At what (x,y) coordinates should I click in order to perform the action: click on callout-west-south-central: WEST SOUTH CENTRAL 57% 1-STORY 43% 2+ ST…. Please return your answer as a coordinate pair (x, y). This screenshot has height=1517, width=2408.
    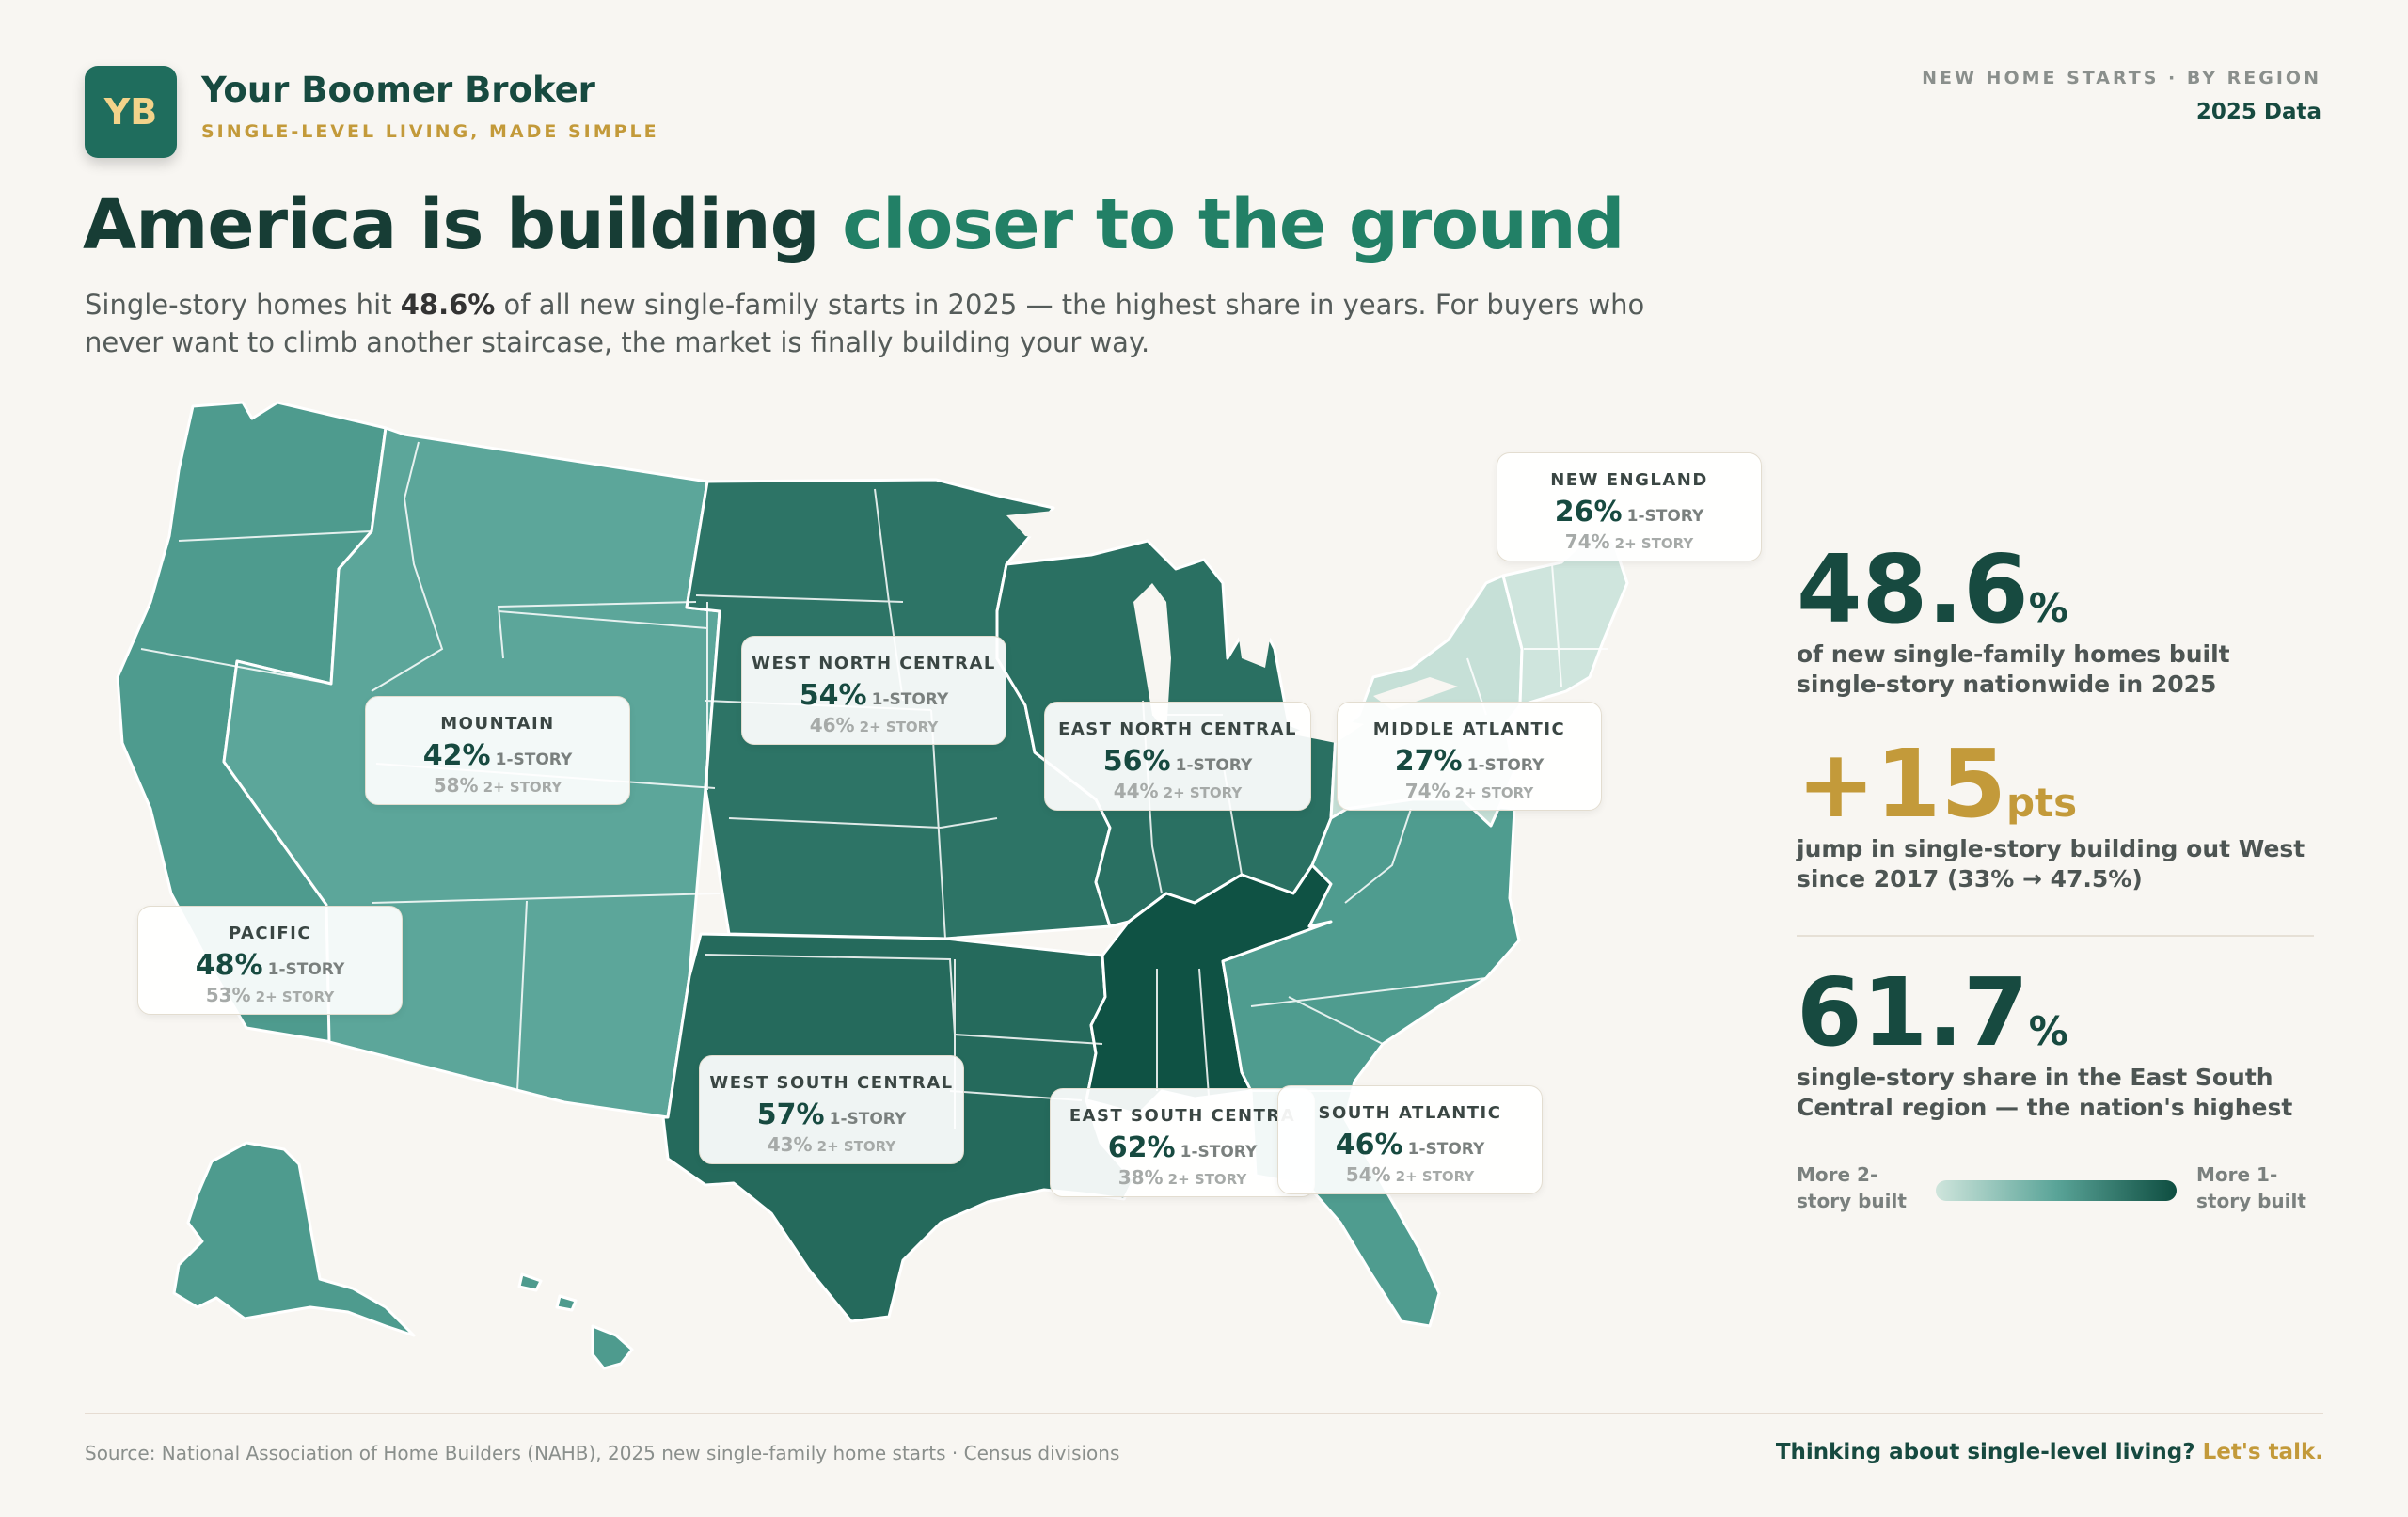
    Looking at the image, I should click on (832, 1109).